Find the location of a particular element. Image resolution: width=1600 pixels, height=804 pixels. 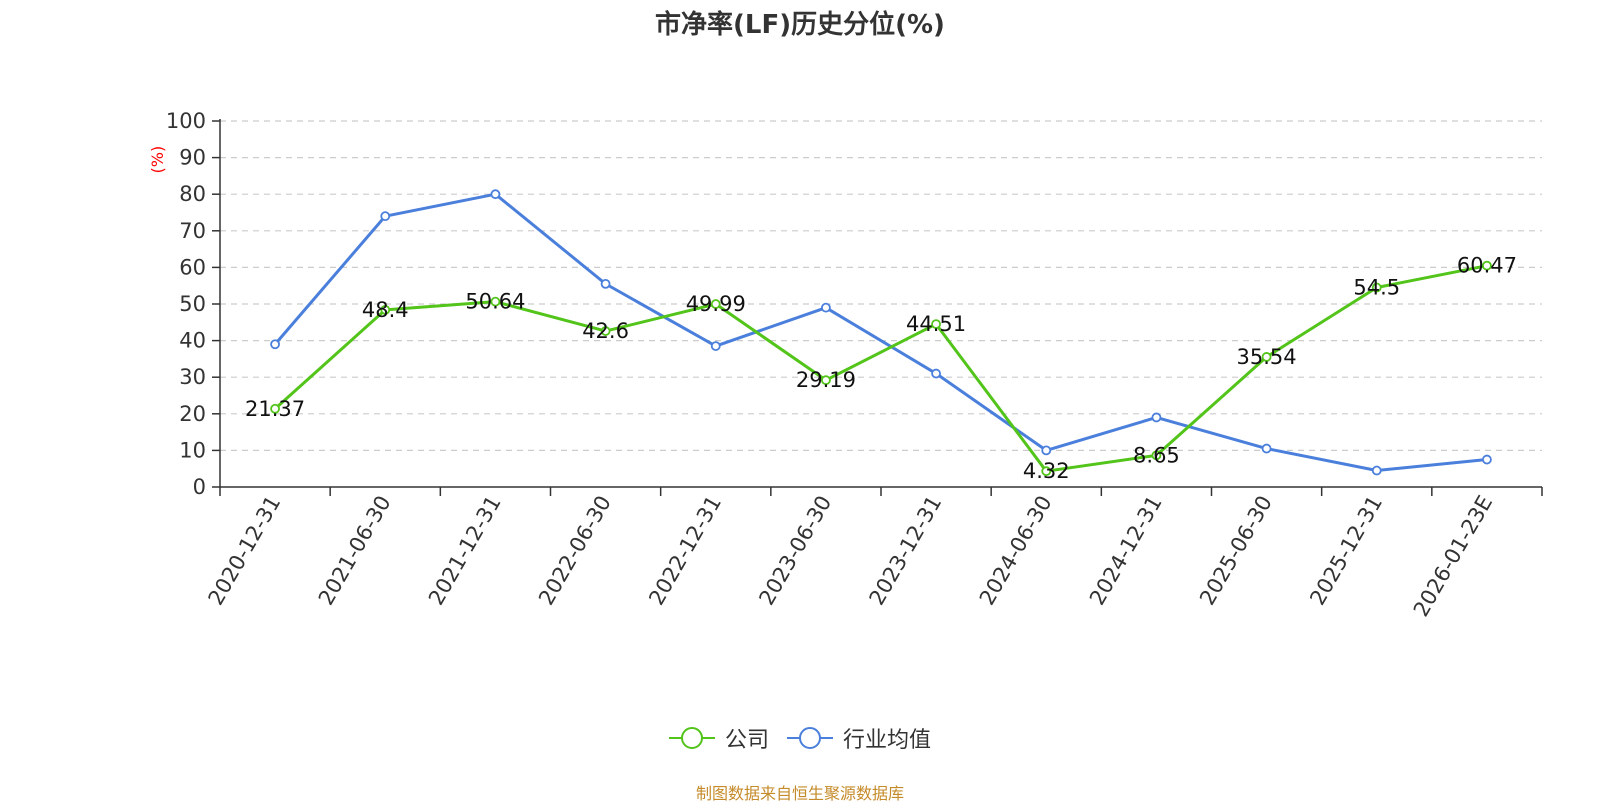

data-label: 35.54 is located at coordinates (1267, 357).